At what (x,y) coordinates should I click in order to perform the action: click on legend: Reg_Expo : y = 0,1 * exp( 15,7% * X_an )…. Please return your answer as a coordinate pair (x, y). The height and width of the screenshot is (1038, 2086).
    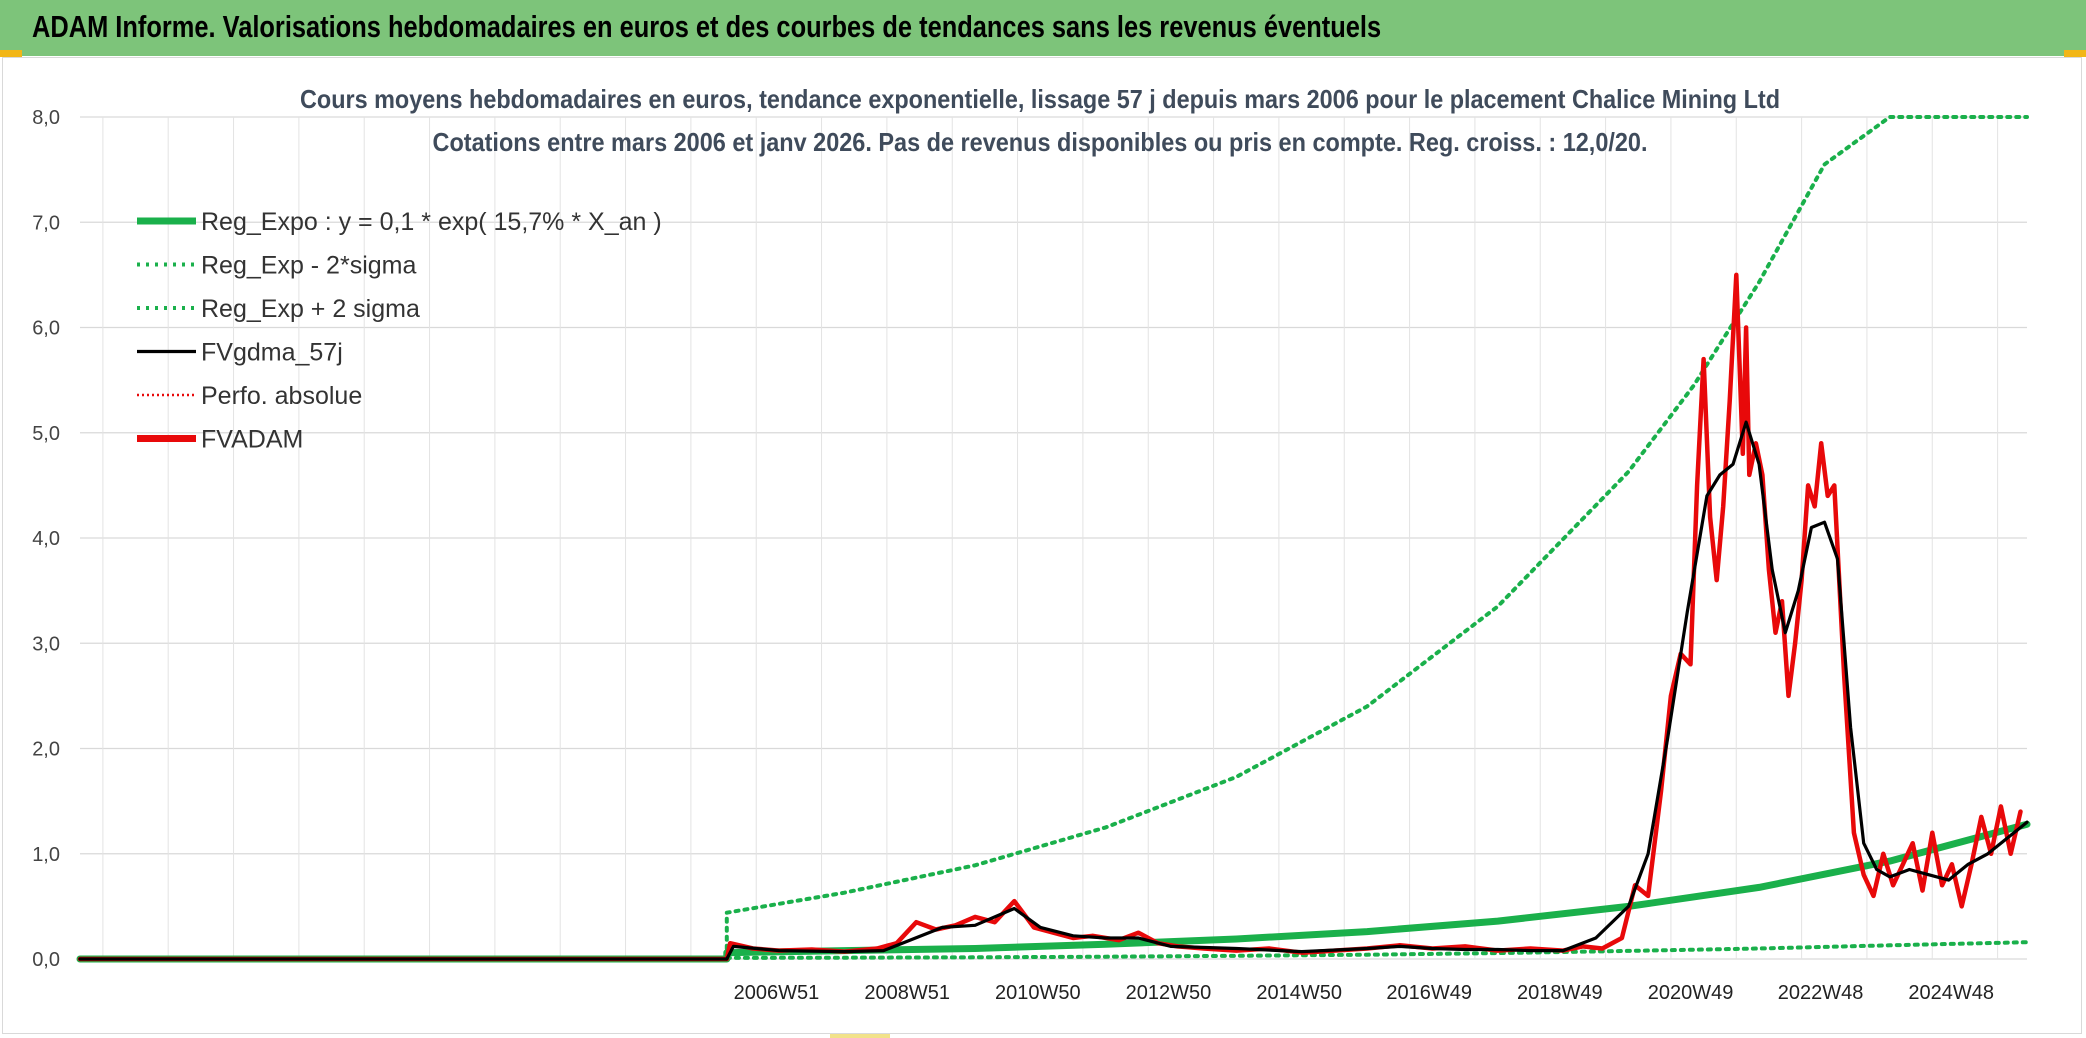
    Looking at the image, I should click on (399, 331).